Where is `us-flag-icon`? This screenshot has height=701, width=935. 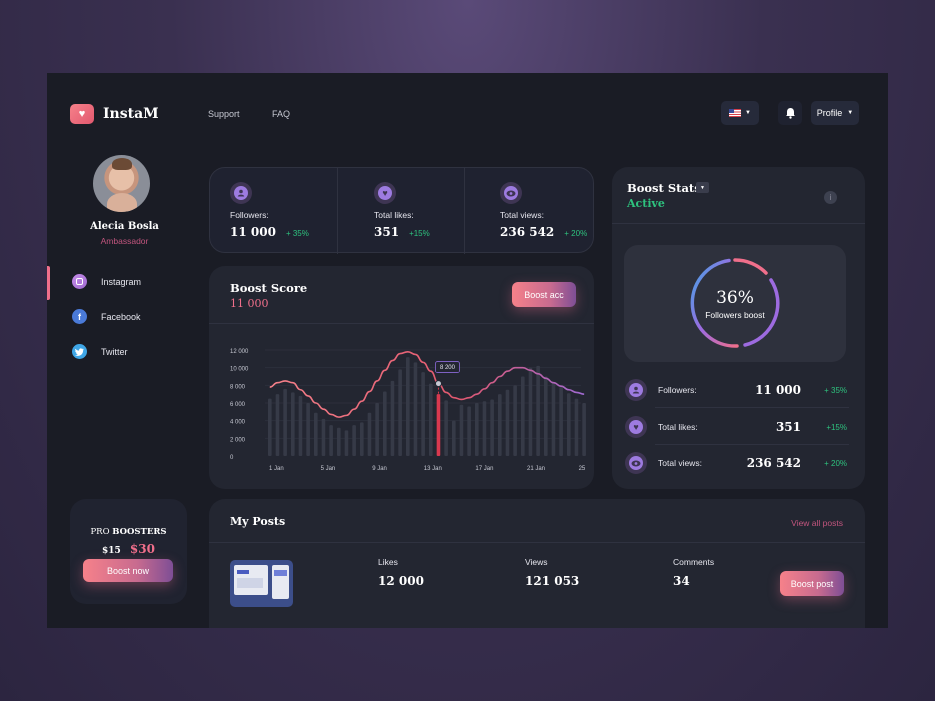 us-flag-icon is located at coordinates (735, 113).